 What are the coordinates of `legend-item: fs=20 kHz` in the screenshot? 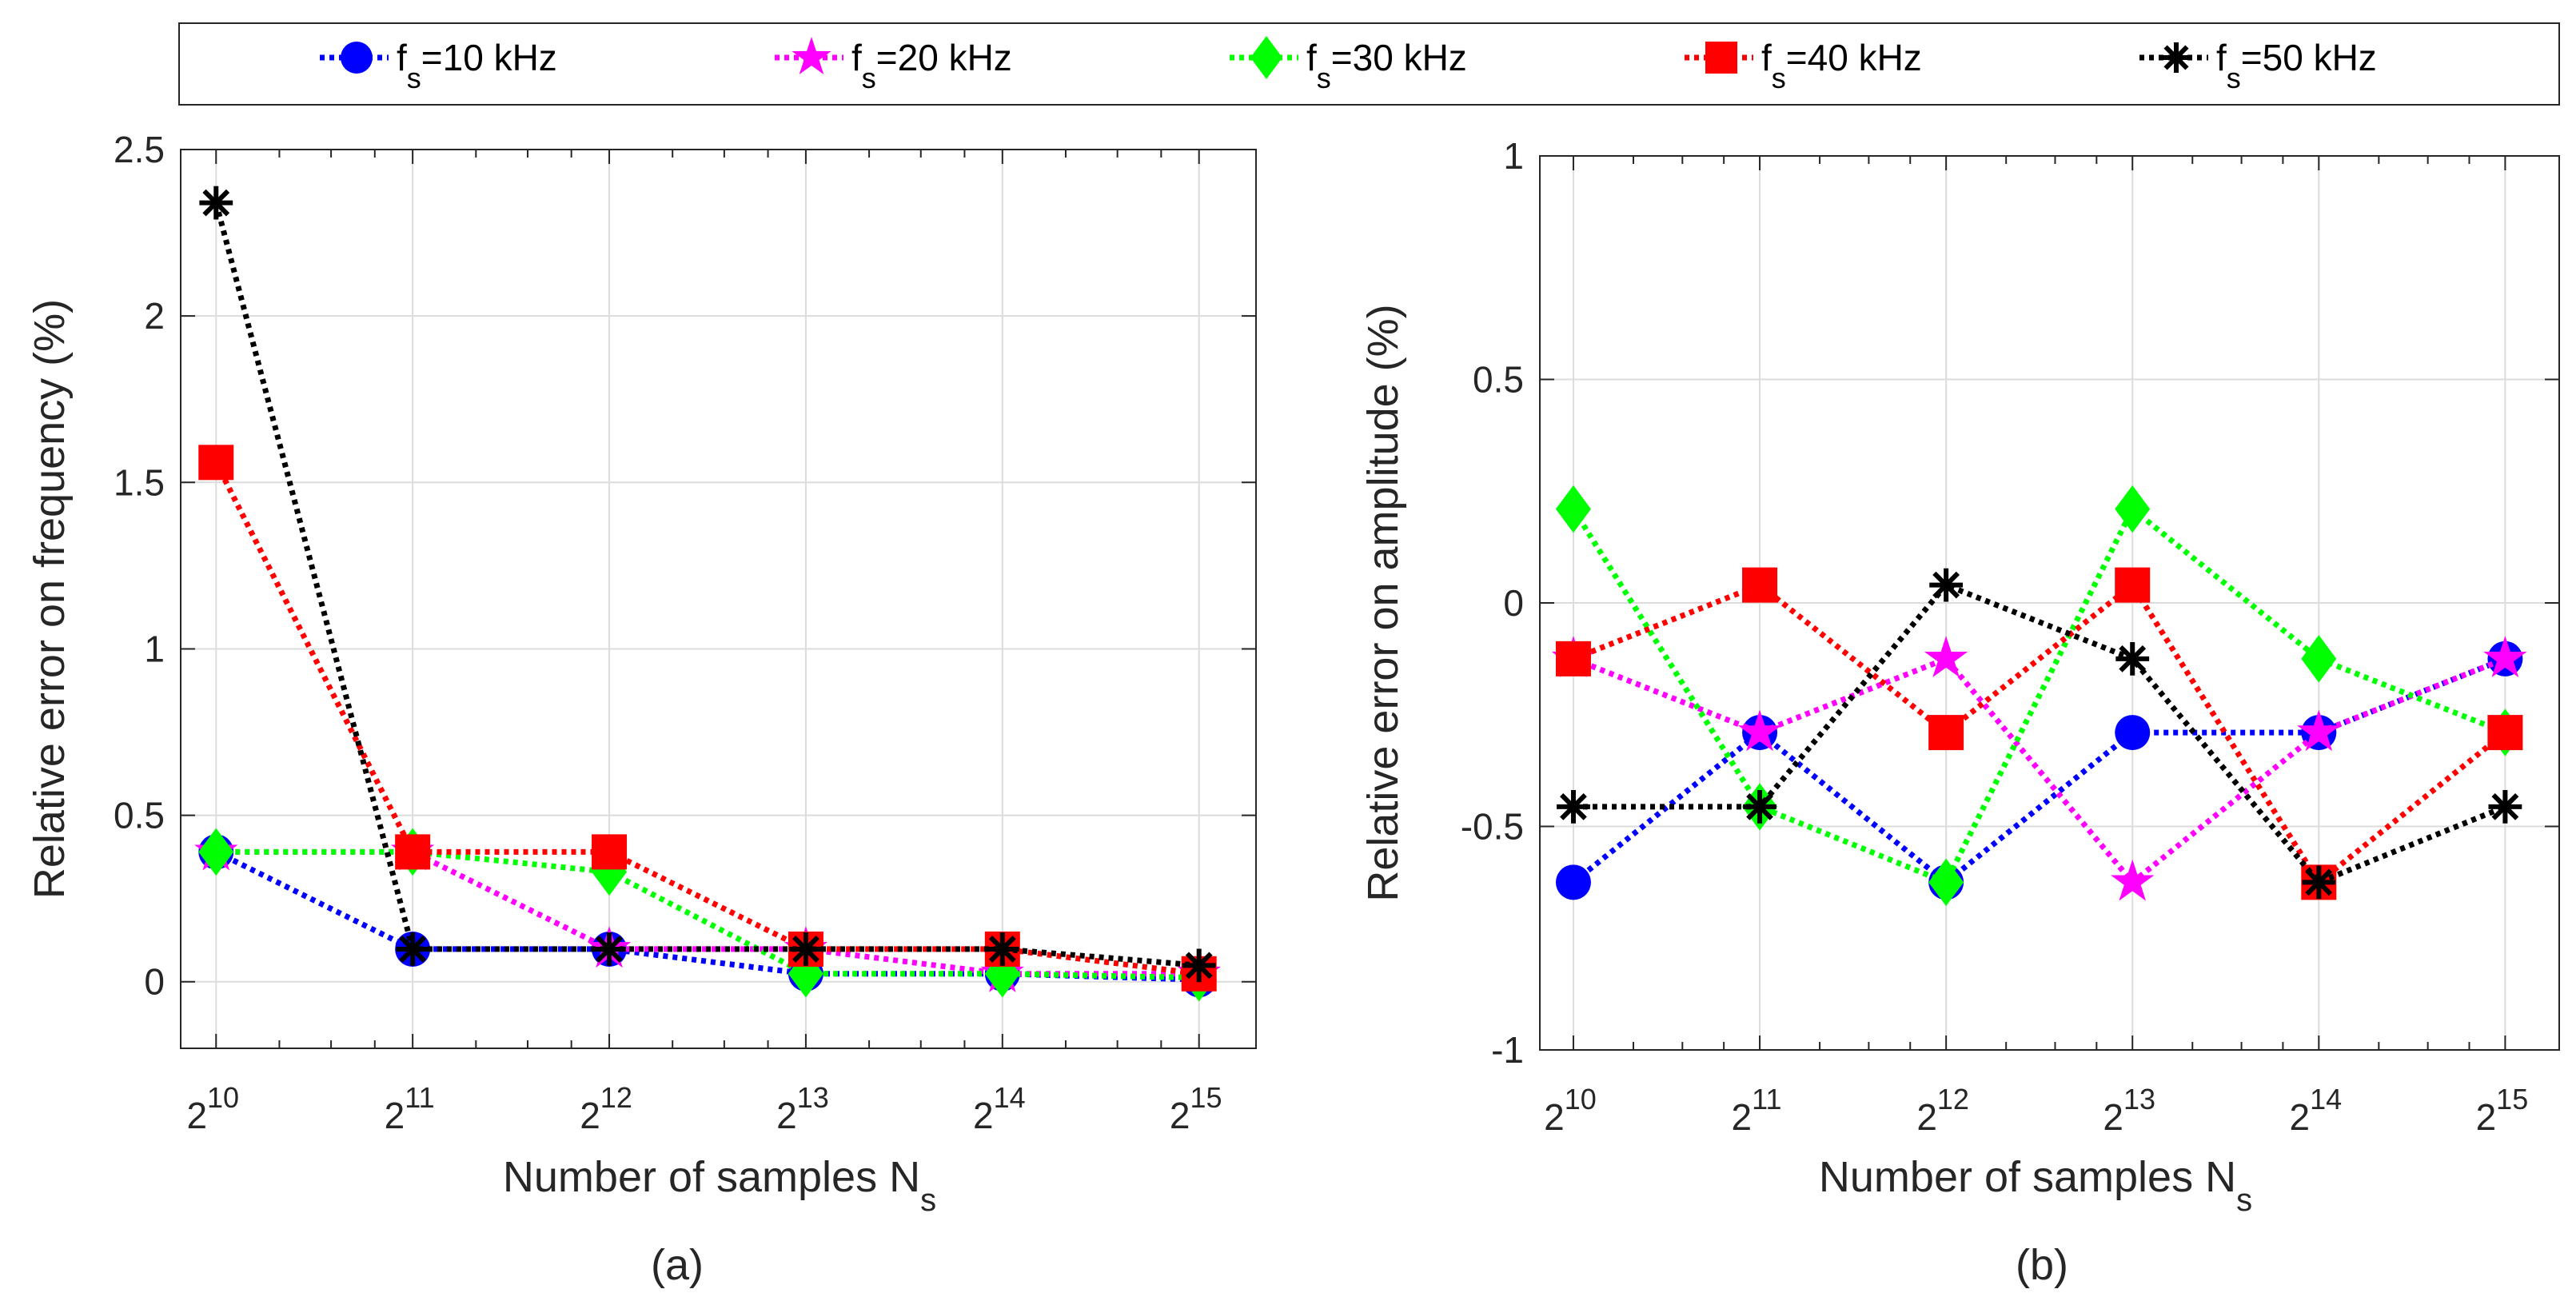 It's located at (893, 65).